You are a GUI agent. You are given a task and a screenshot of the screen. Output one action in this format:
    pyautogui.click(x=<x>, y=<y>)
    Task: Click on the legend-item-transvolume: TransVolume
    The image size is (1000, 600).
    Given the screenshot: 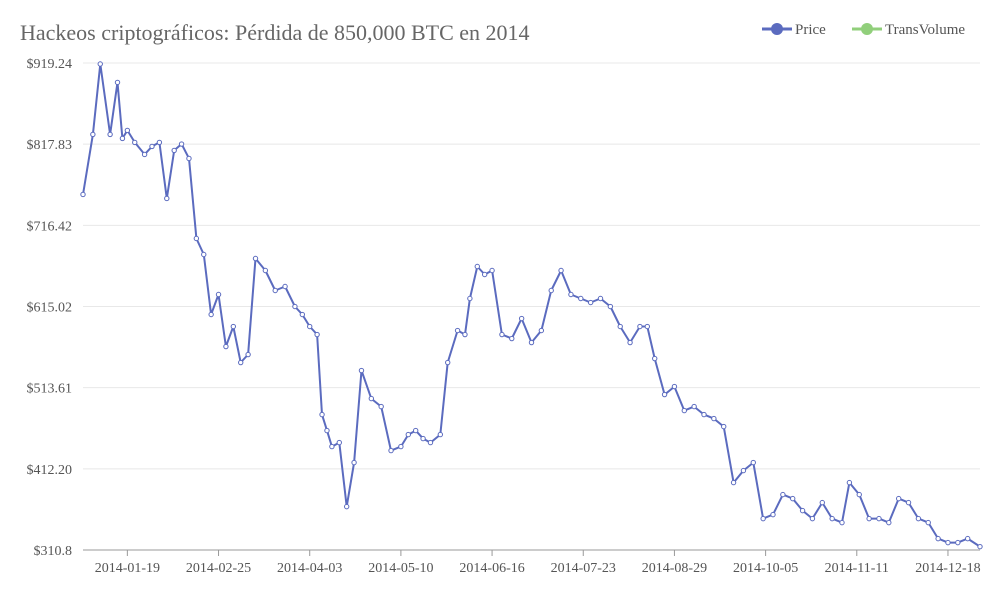 What is the action you would take?
    pyautogui.click(x=908, y=30)
    